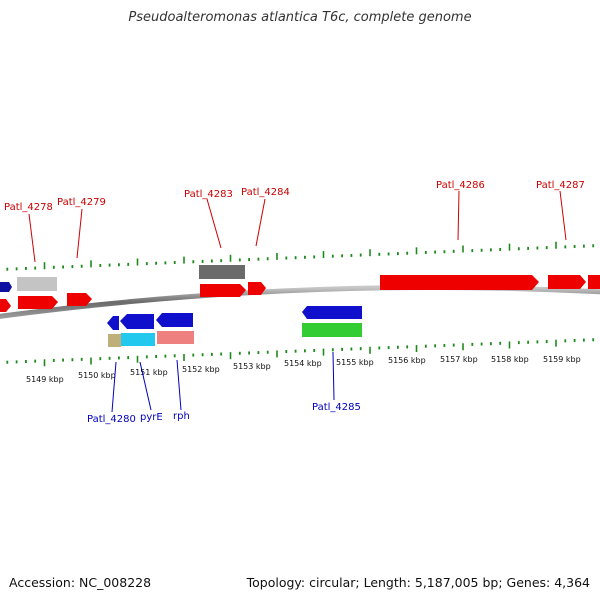 This screenshot has width=600, height=600. I want to click on reverse-gene-labels: Patl_4280 pyrE rph Patl_4285, so click(224, 413).